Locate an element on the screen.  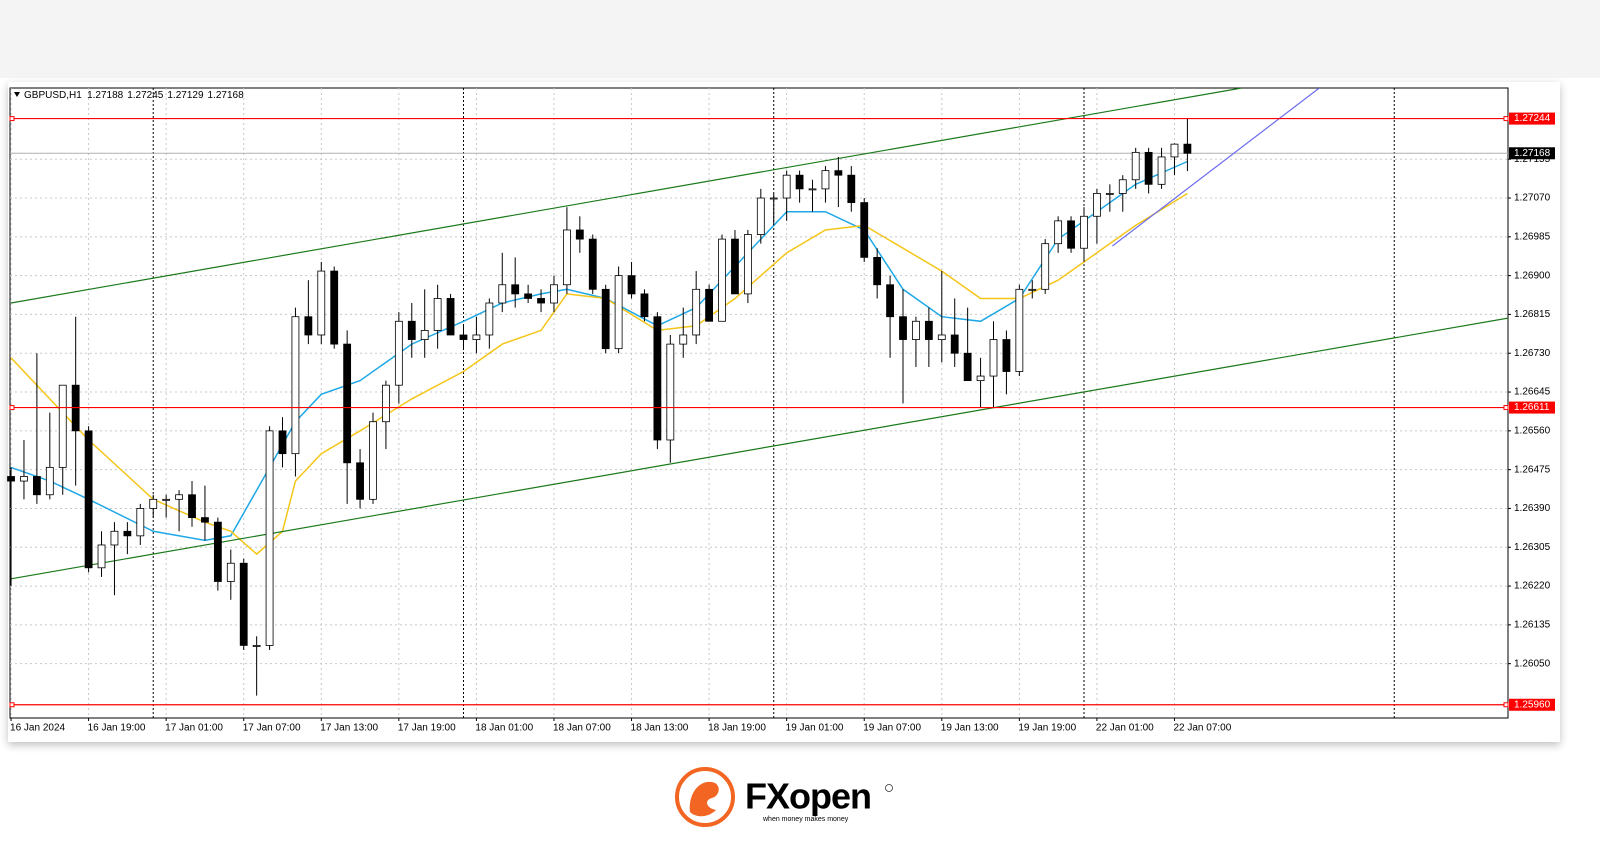
y-tick-label: 1.26730 is located at coordinates (1532, 353).